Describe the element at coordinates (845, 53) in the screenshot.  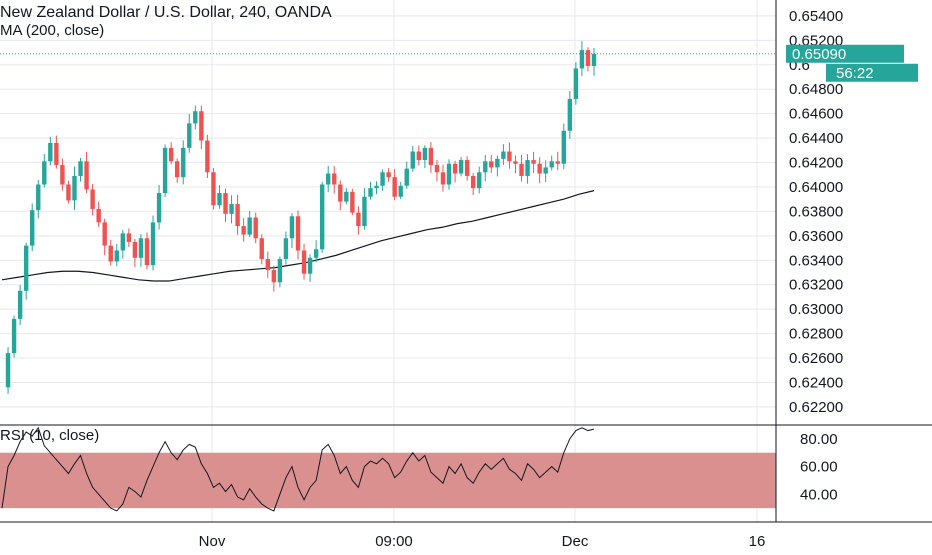
I see `last-price-badge` at that location.